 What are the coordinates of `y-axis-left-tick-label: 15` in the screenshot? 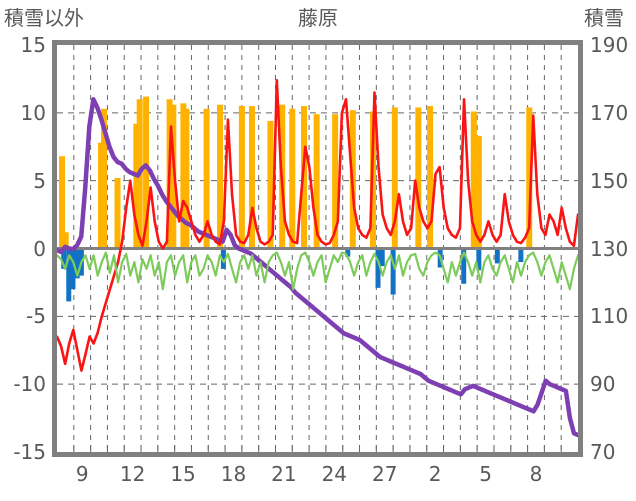 It's located at (33, 45).